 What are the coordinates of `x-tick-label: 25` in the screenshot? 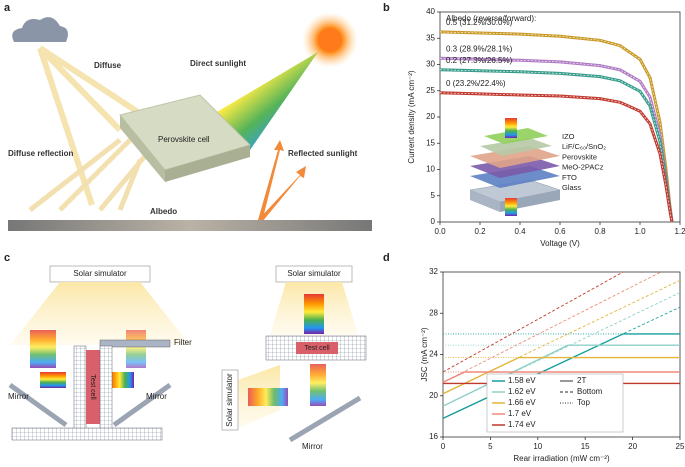 It's located at (680, 446).